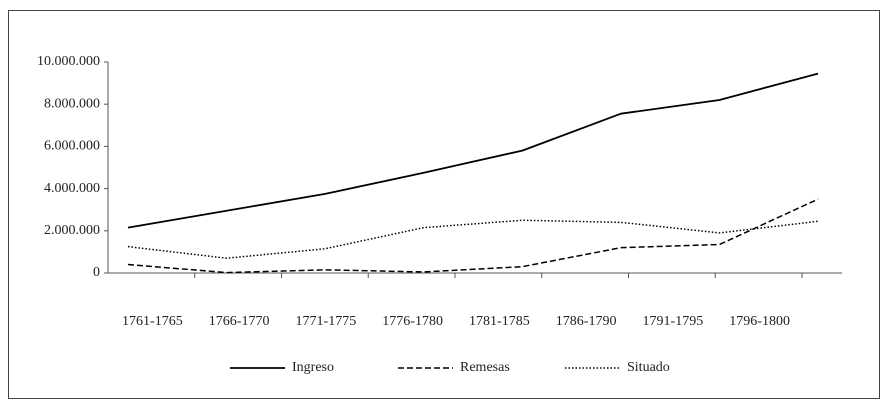  What do you see at coordinates (72, 146) in the screenshot?
I see `y-tick-label: 6.000.000` at bounding box center [72, 146].